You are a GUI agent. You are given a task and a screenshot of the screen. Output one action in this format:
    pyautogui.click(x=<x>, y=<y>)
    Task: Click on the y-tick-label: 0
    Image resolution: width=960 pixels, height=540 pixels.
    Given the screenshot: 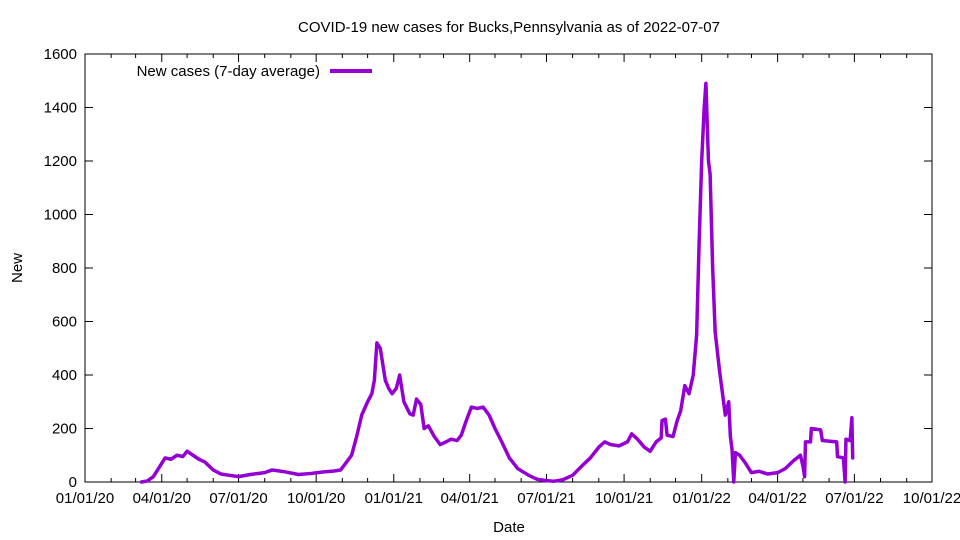 What is the action you would take?
    pyautogui.click(x=73, y=482)
    